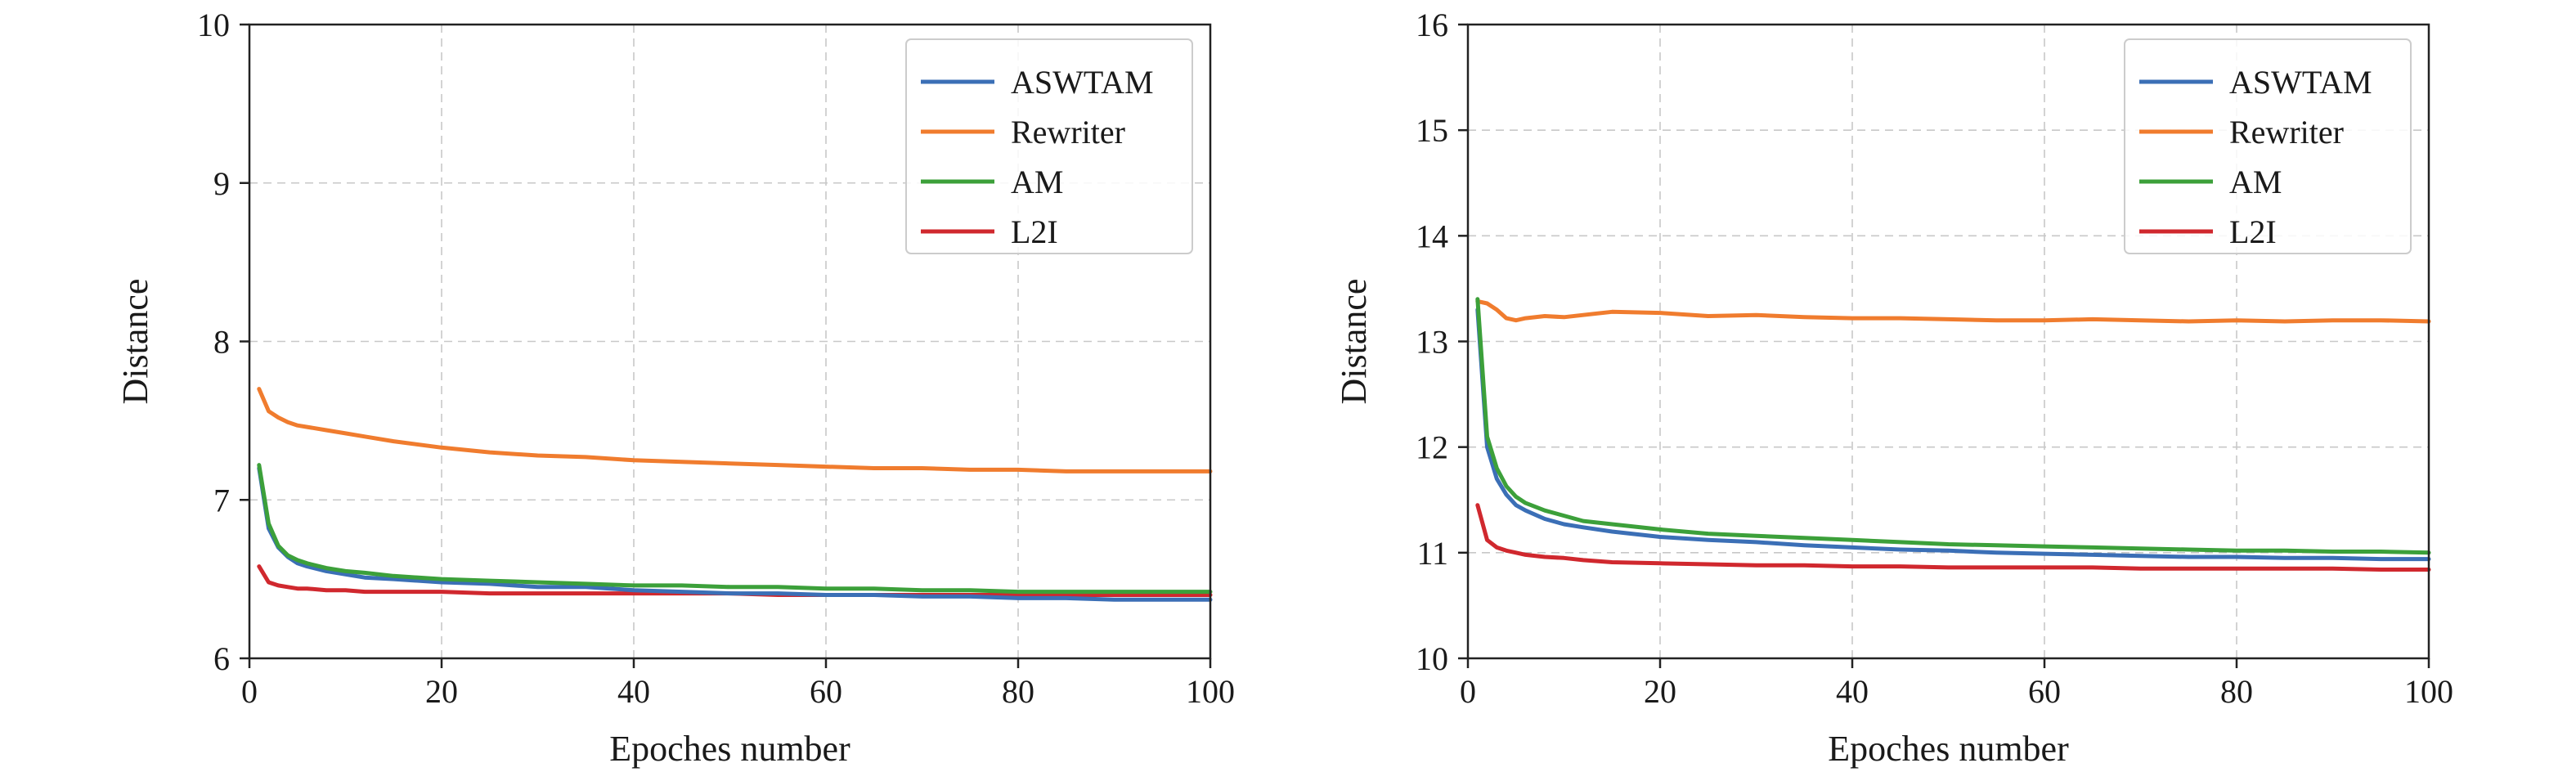 The image size is (2576, 781). Describe the element at coordinates (250, 692) in the screenshot. I see `chart-left-xtick-label-0: 0` at that location.